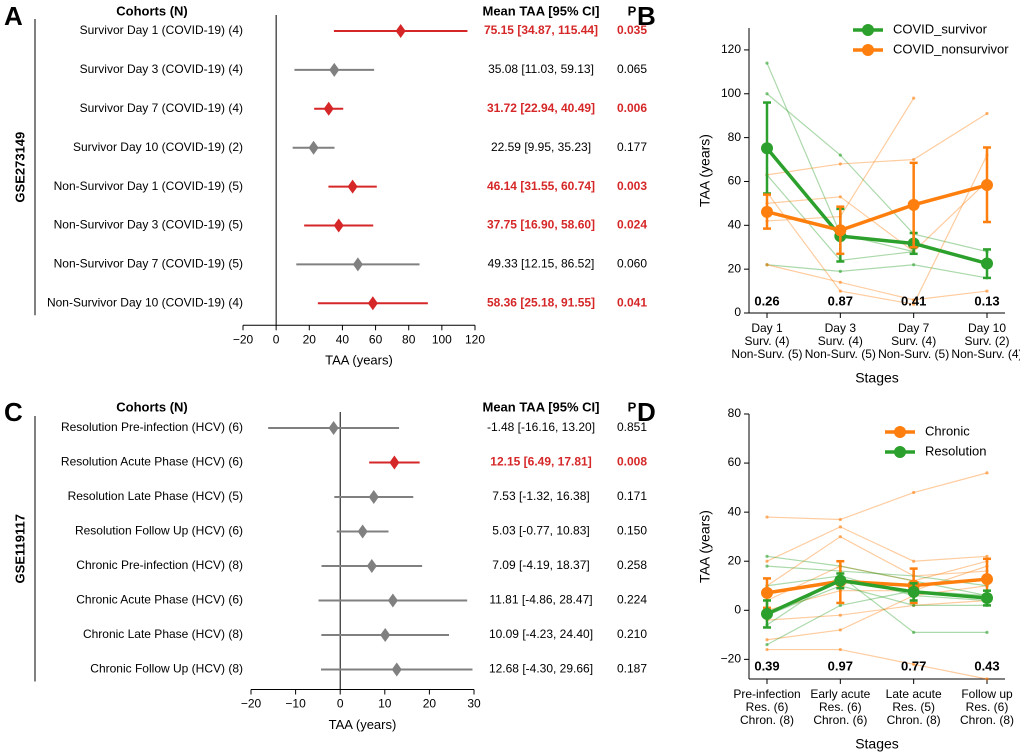  Describe the element at coordinates (986, 341) in the screenshot. I see `x-tick-label: Surv. (2)` at that location.